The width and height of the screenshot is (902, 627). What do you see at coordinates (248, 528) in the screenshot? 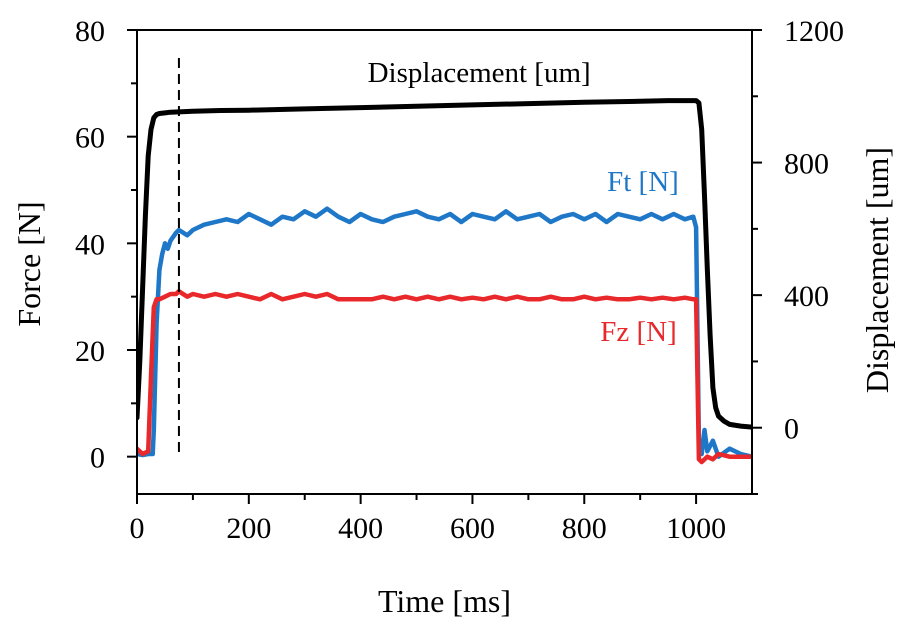
I see `x-tick-label: 200` at bounding box center [248, 528].